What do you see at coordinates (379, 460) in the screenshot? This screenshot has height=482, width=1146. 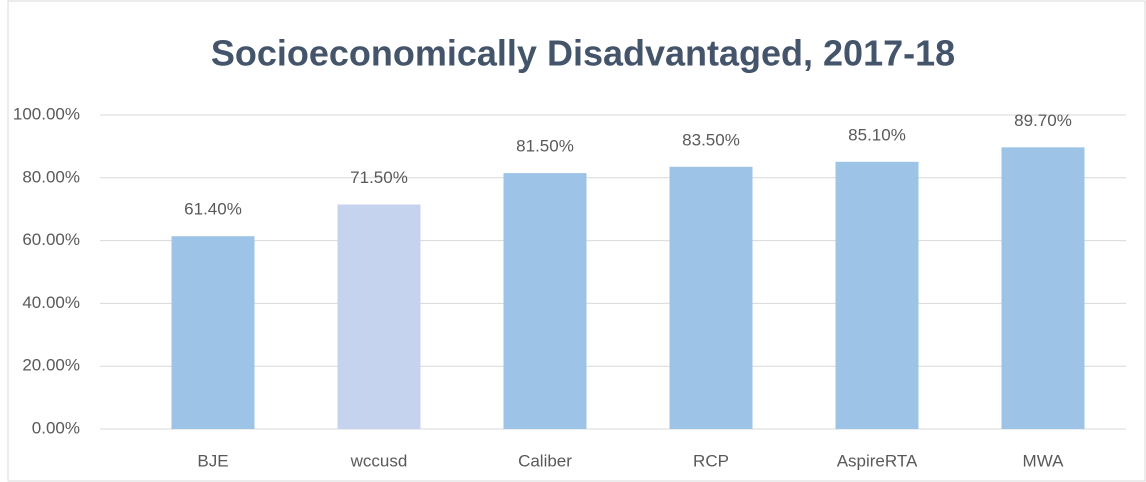 I see `x-tick-label: wccusd` at bounding box center [379, 460].